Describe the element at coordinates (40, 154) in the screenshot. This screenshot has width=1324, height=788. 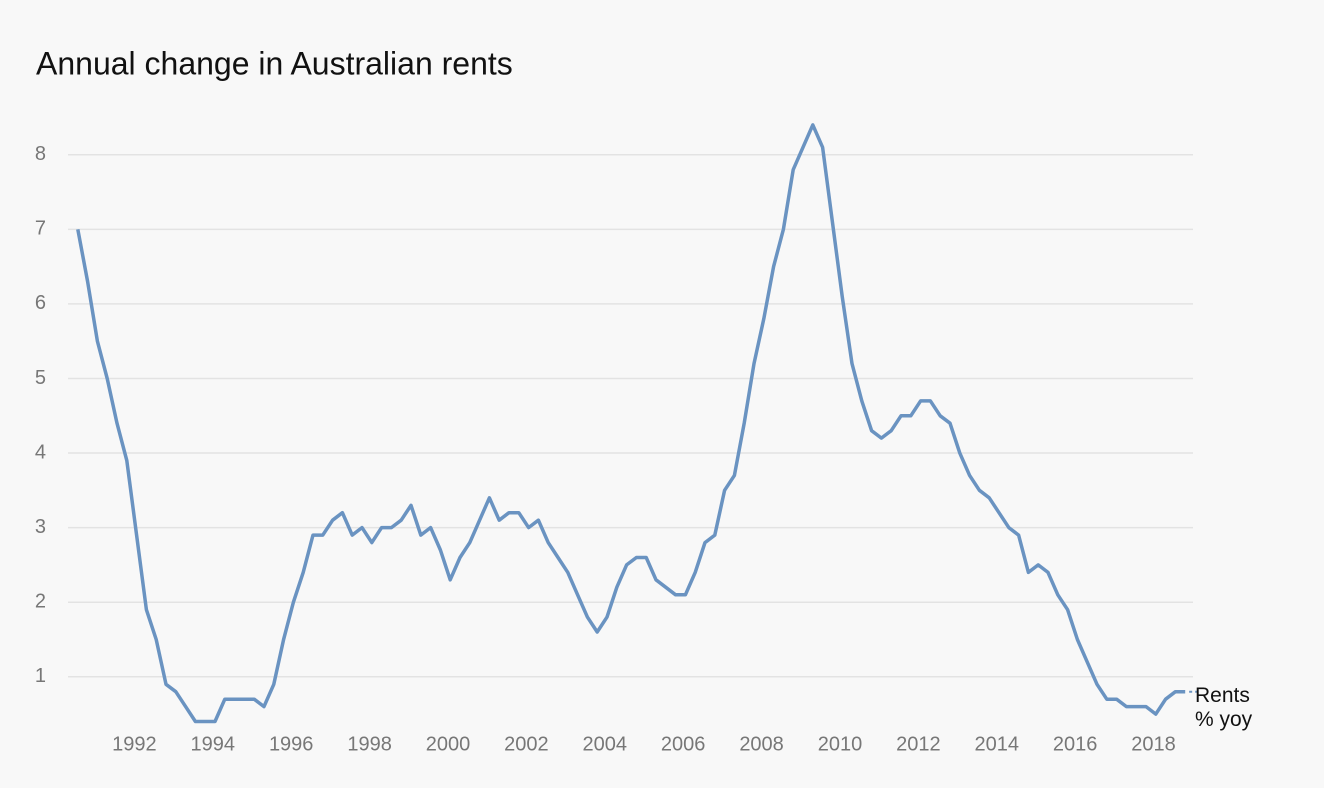
I see `y-tick-label: 8` at that location.